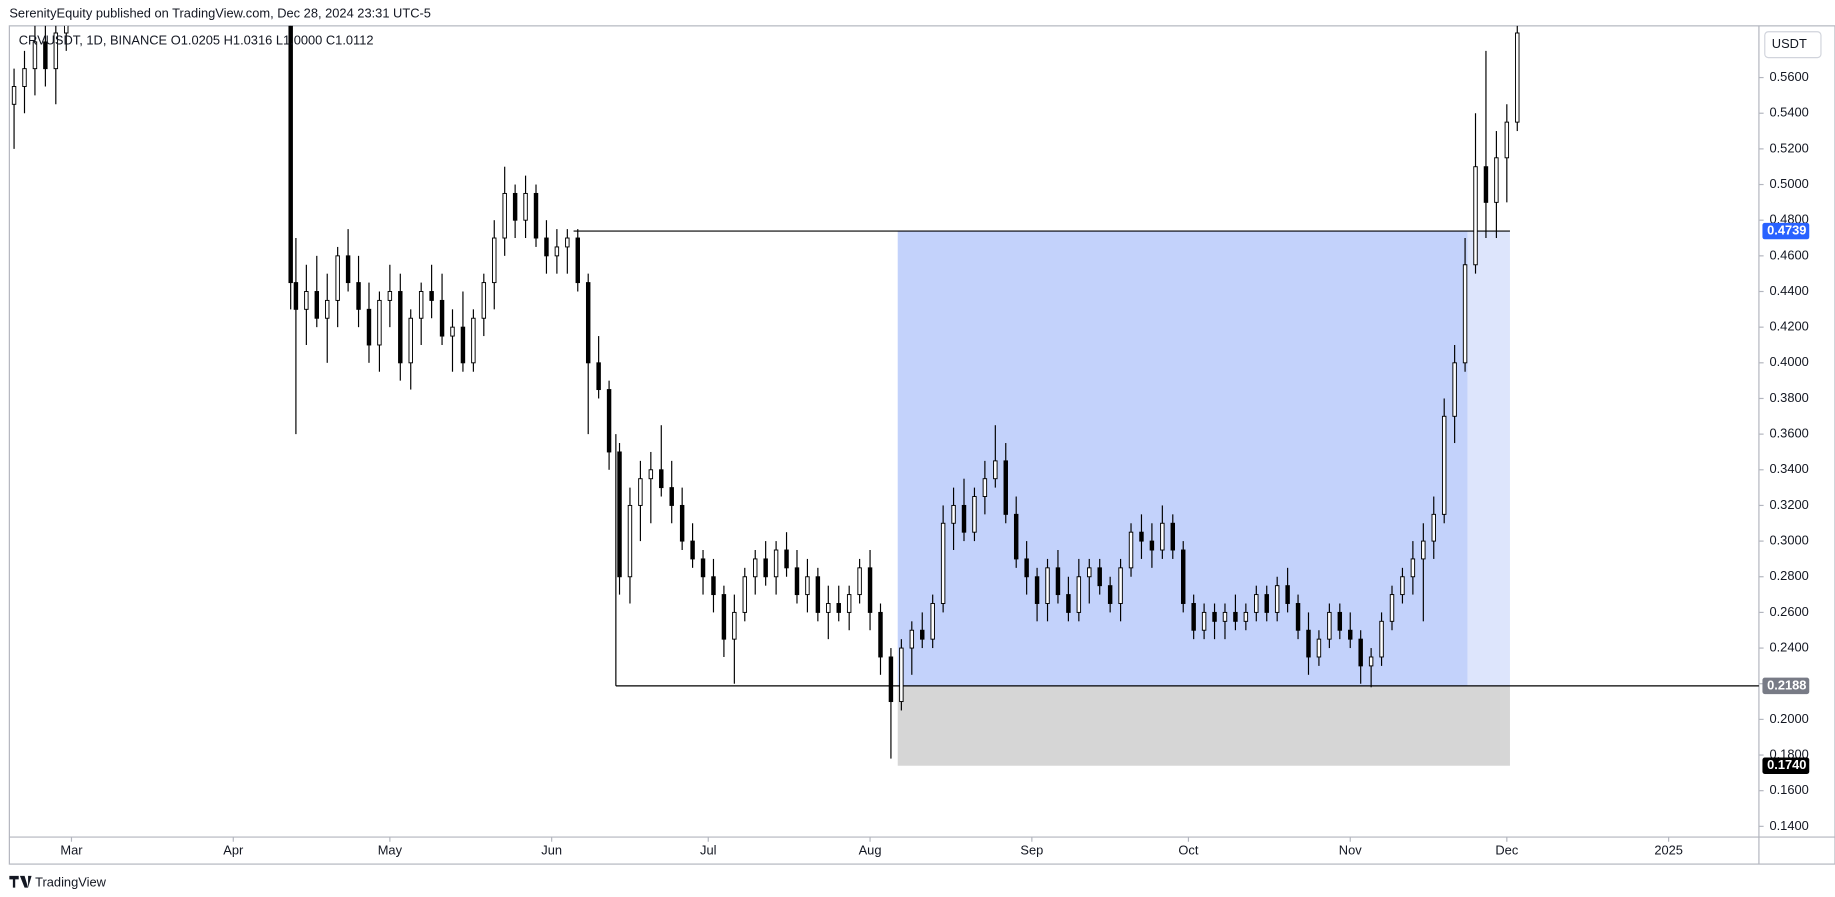  I want to click on y-tick-label: 0.4400, so click(1788, 290).